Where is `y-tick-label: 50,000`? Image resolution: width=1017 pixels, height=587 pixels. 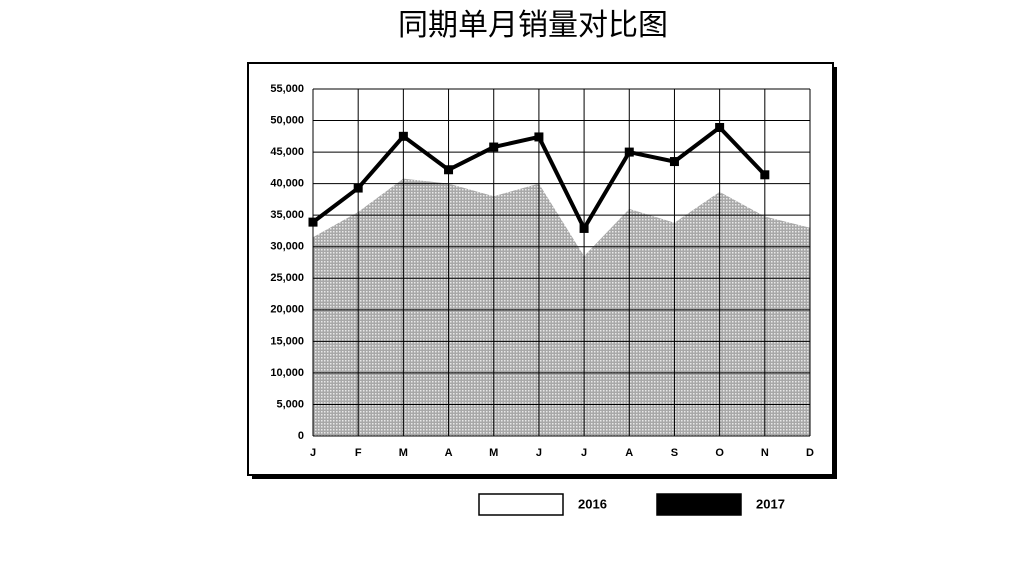 y-tick-label: 50,000 is located at coordinates (287, 120).